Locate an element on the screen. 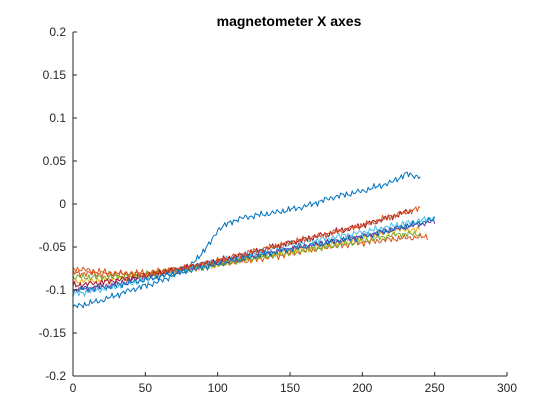 The height and width of the screenshot is (420, 560). x-tick-label: 0 is located at coordinates (73, 388).